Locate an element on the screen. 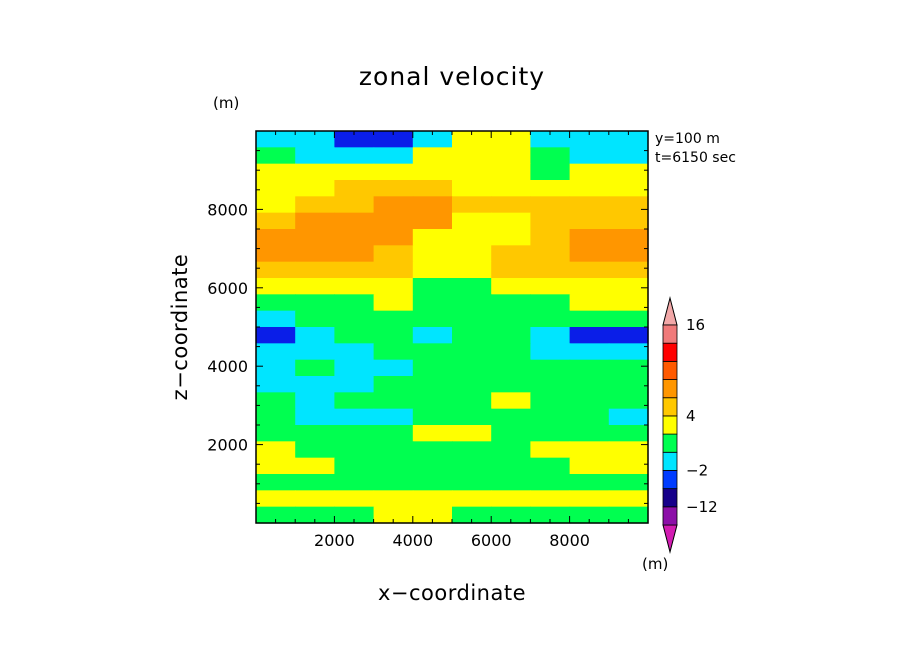  colorbar-unit-label: (m) is located at coordinates (655, 564).